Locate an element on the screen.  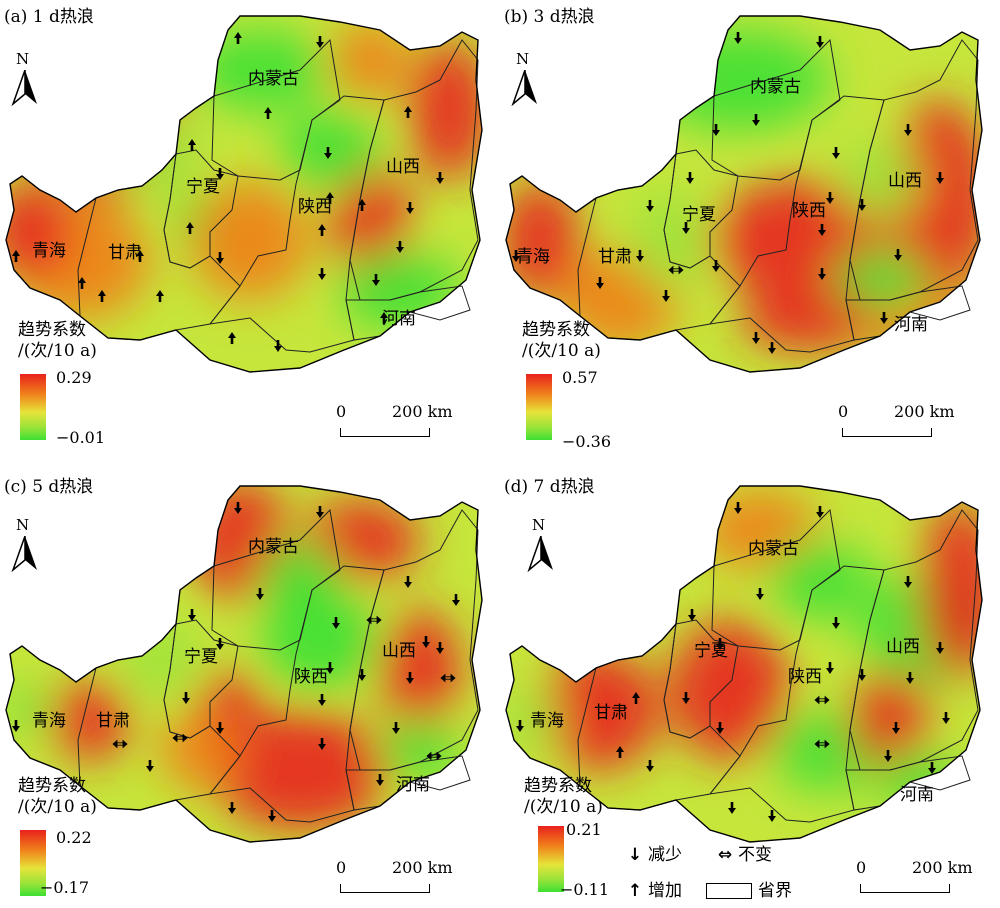
province-label: 山西 is located at coordinates (403, 167).